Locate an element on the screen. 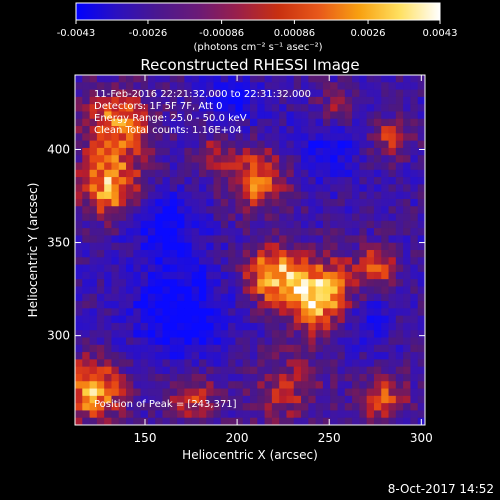 The height and width of the screenshot is (500, 500). annotation-line: Energy Range: 25.0 - 50.0 keV is located at coordinates (170, 118).